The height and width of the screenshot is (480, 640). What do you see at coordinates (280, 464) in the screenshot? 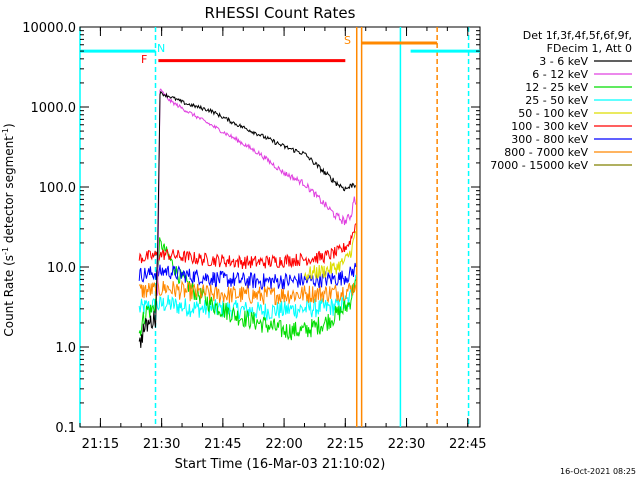
I see `x-axis-label: Start Time (16-Mar-03 21:10:02)` at bounding box center [280, 464].